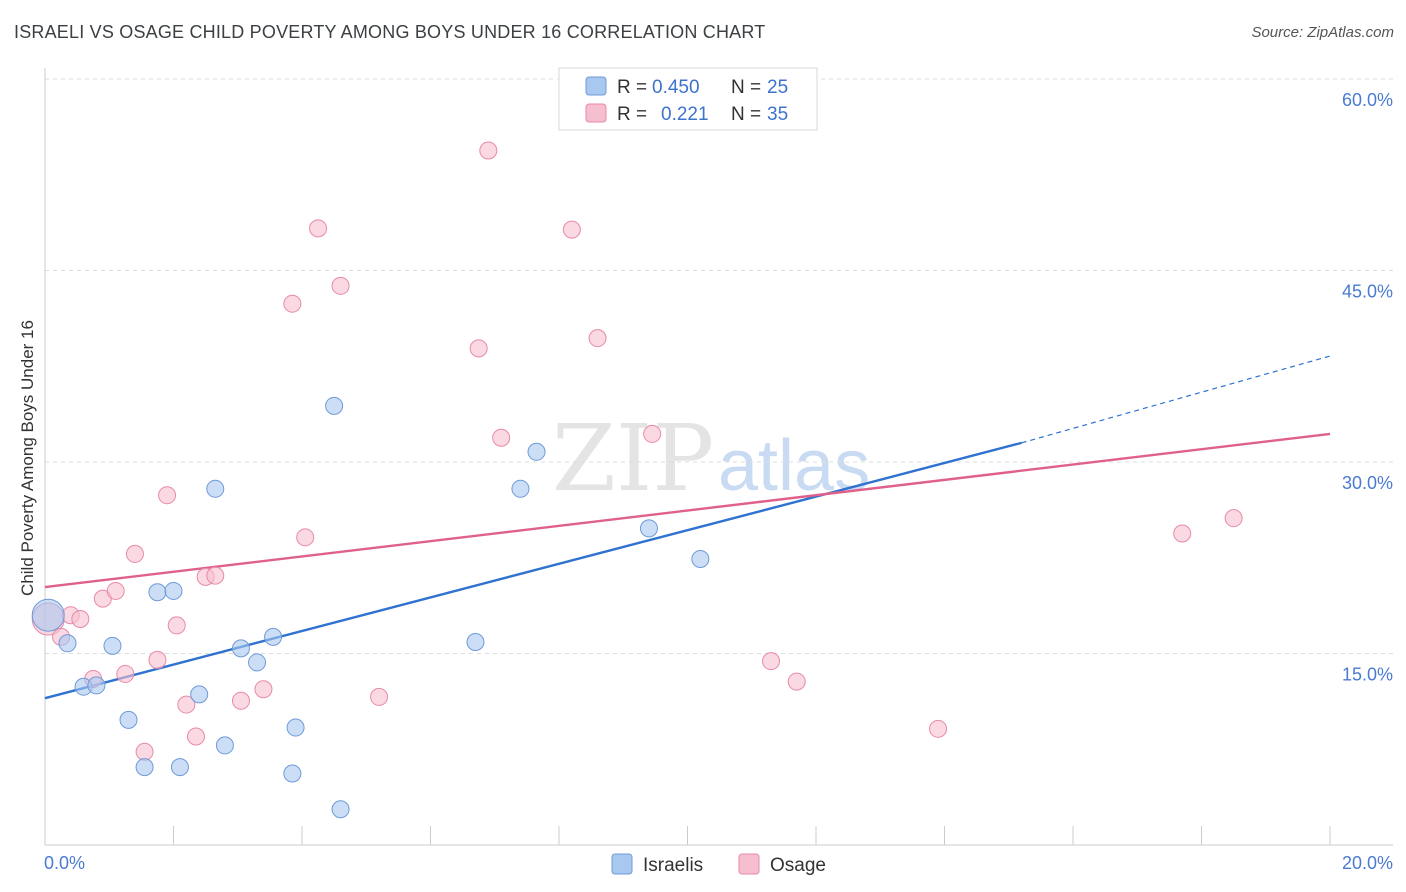 Image resolution: width=1406 pixels, height=892 pixels. What do you see at coordinates (1367, 292) in the screenshot?
I see `y-tick-label-45: 45.0%` at bounding box center [1367, 292].